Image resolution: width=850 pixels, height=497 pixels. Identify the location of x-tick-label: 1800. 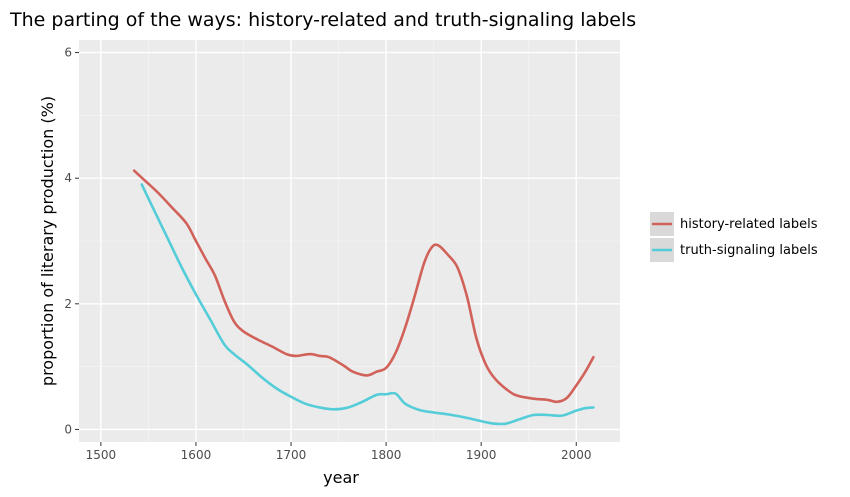
(386, 455).